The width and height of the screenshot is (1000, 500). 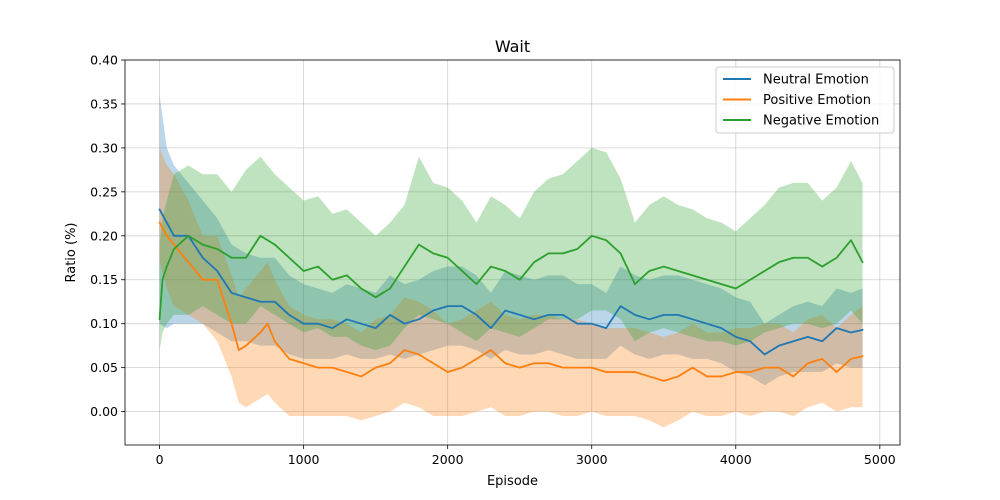 What do you see at coordinates (104, 279) in the screenshot?
I see `y-tick-label: 0.15` at bounding box center [104, 279].